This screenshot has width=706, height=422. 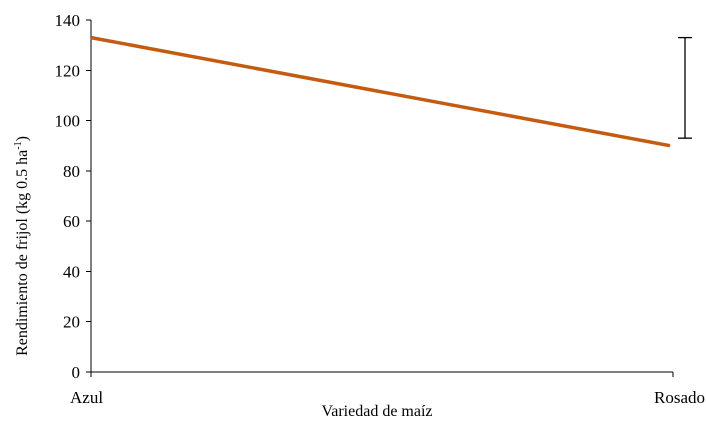 What do you see at coordinates (685, 87) in the screenshot?
I see `error-bar` at bounding box center [685, 87].